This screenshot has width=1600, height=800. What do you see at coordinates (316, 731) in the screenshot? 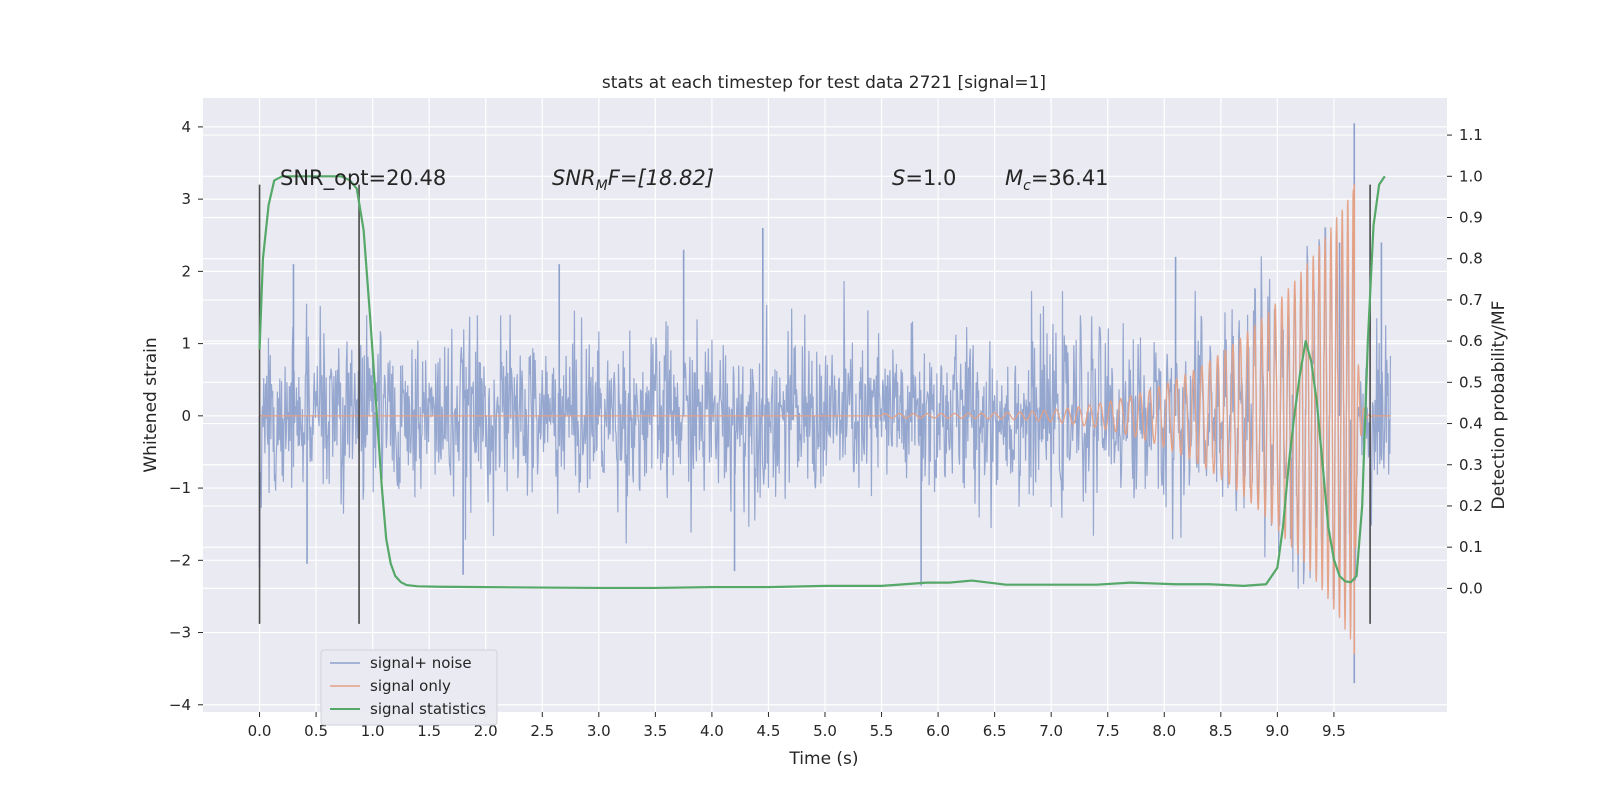
I see `x-tick-label: 0.5` at bounding box center [316, 731].